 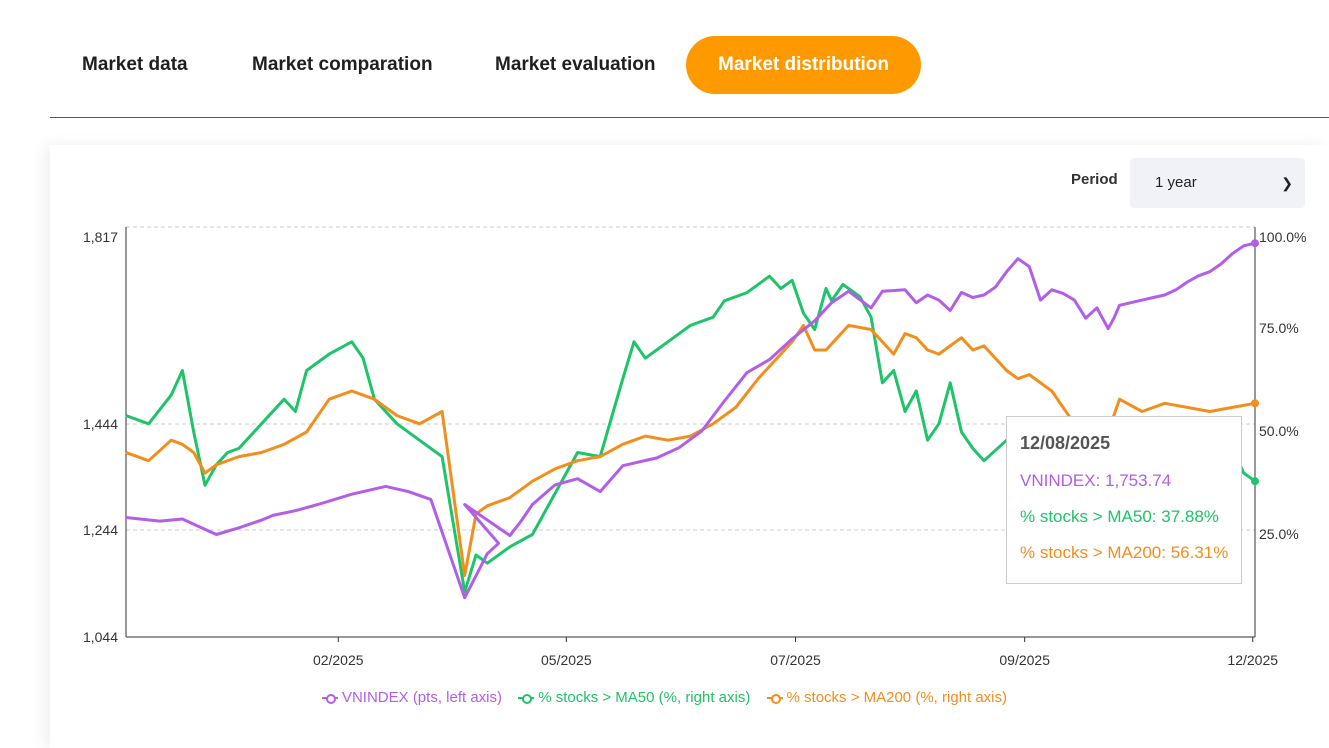 What do you see at coordinates (1065, 443) in the screenshot?
I see `tooltip-date: 12/08/2025` at bounding box center [1065, 443].